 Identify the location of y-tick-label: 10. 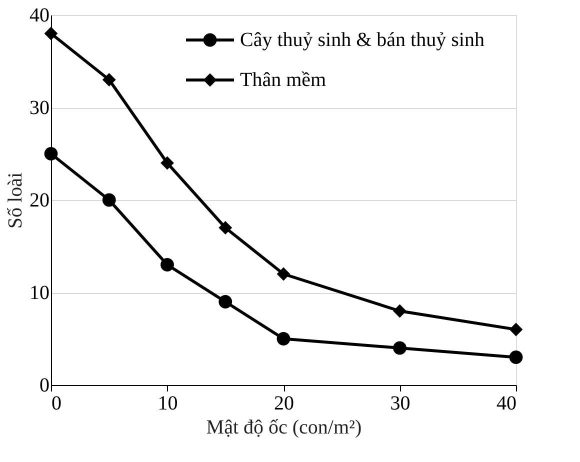
(40, 293).